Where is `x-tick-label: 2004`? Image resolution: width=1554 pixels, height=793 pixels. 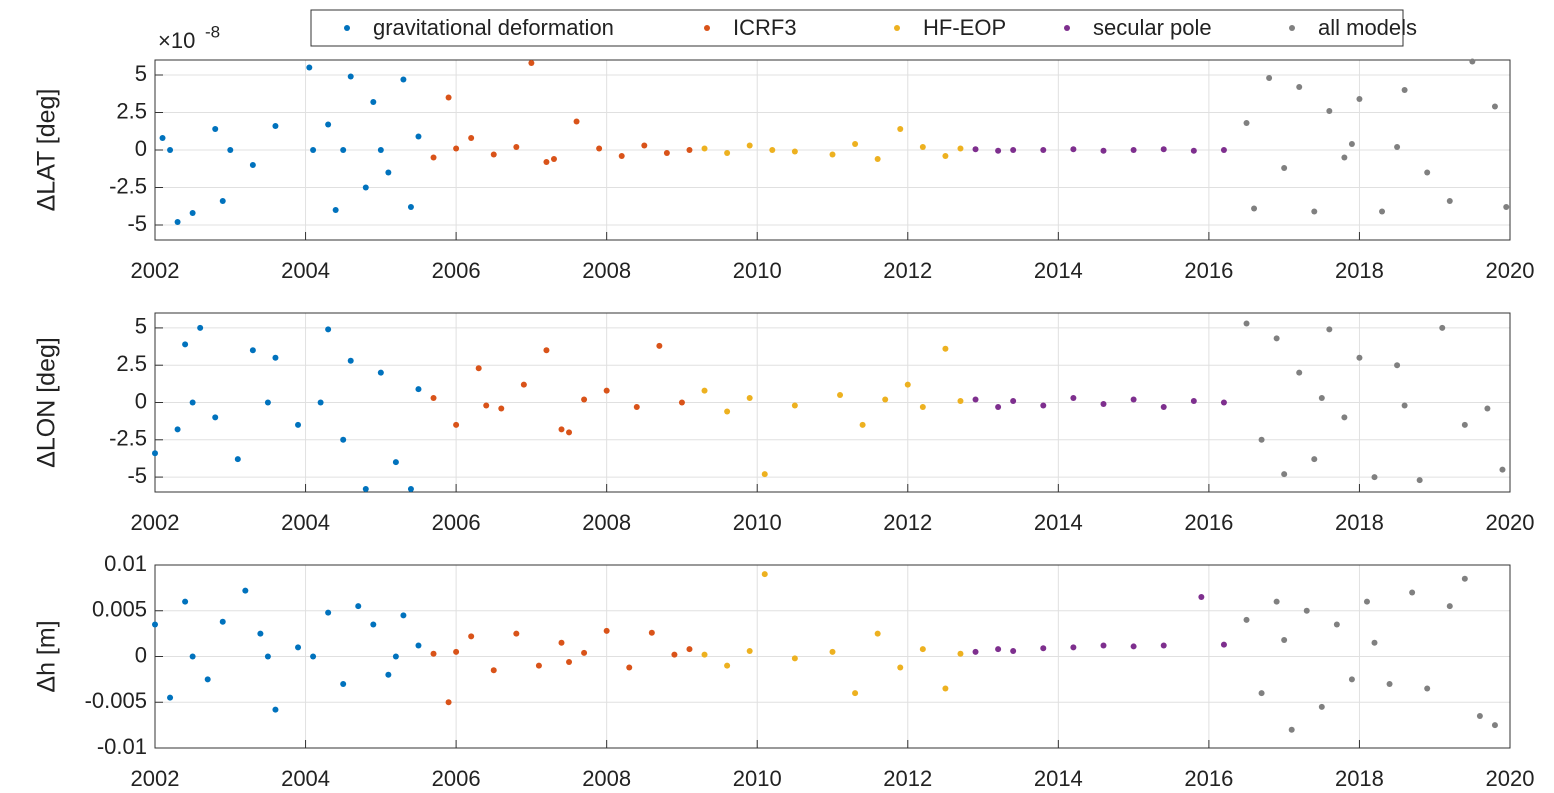 x-tick-label: 2004 is located at coordinates (305, 778).